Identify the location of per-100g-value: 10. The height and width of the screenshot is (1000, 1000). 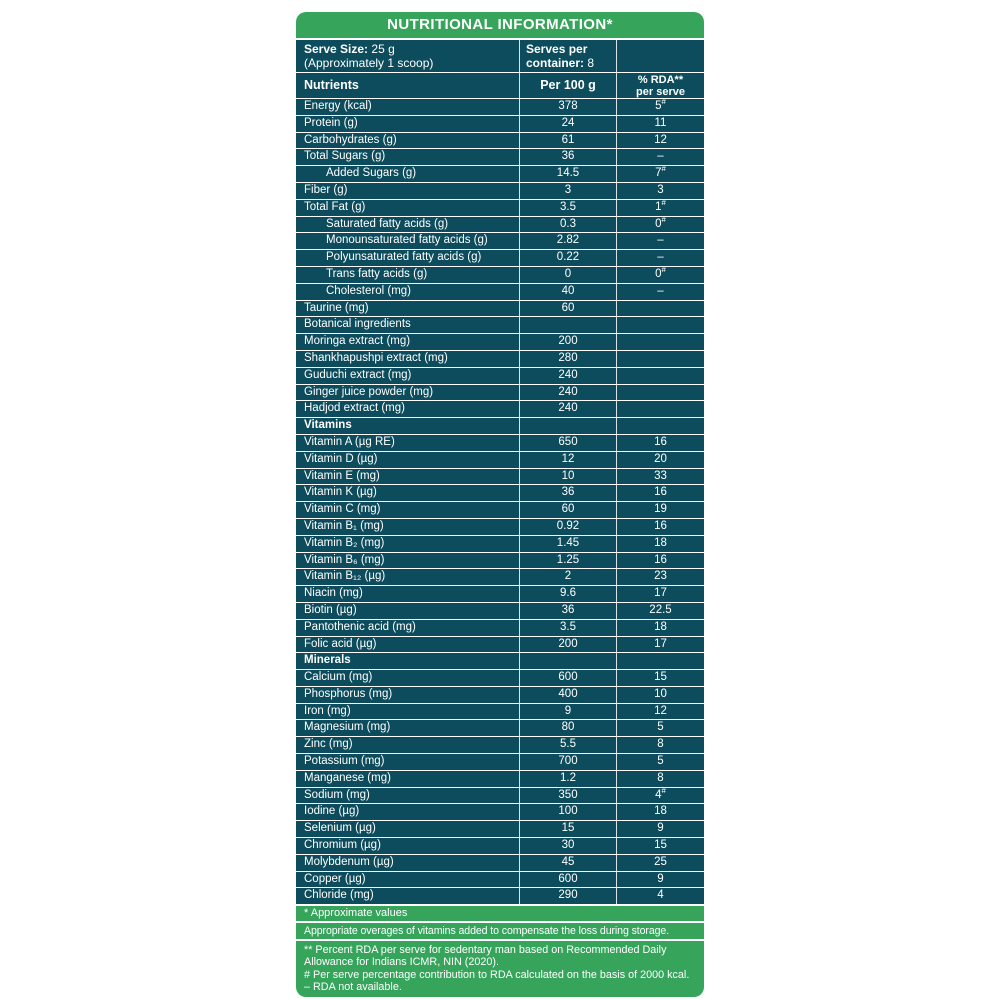
(568, 476).